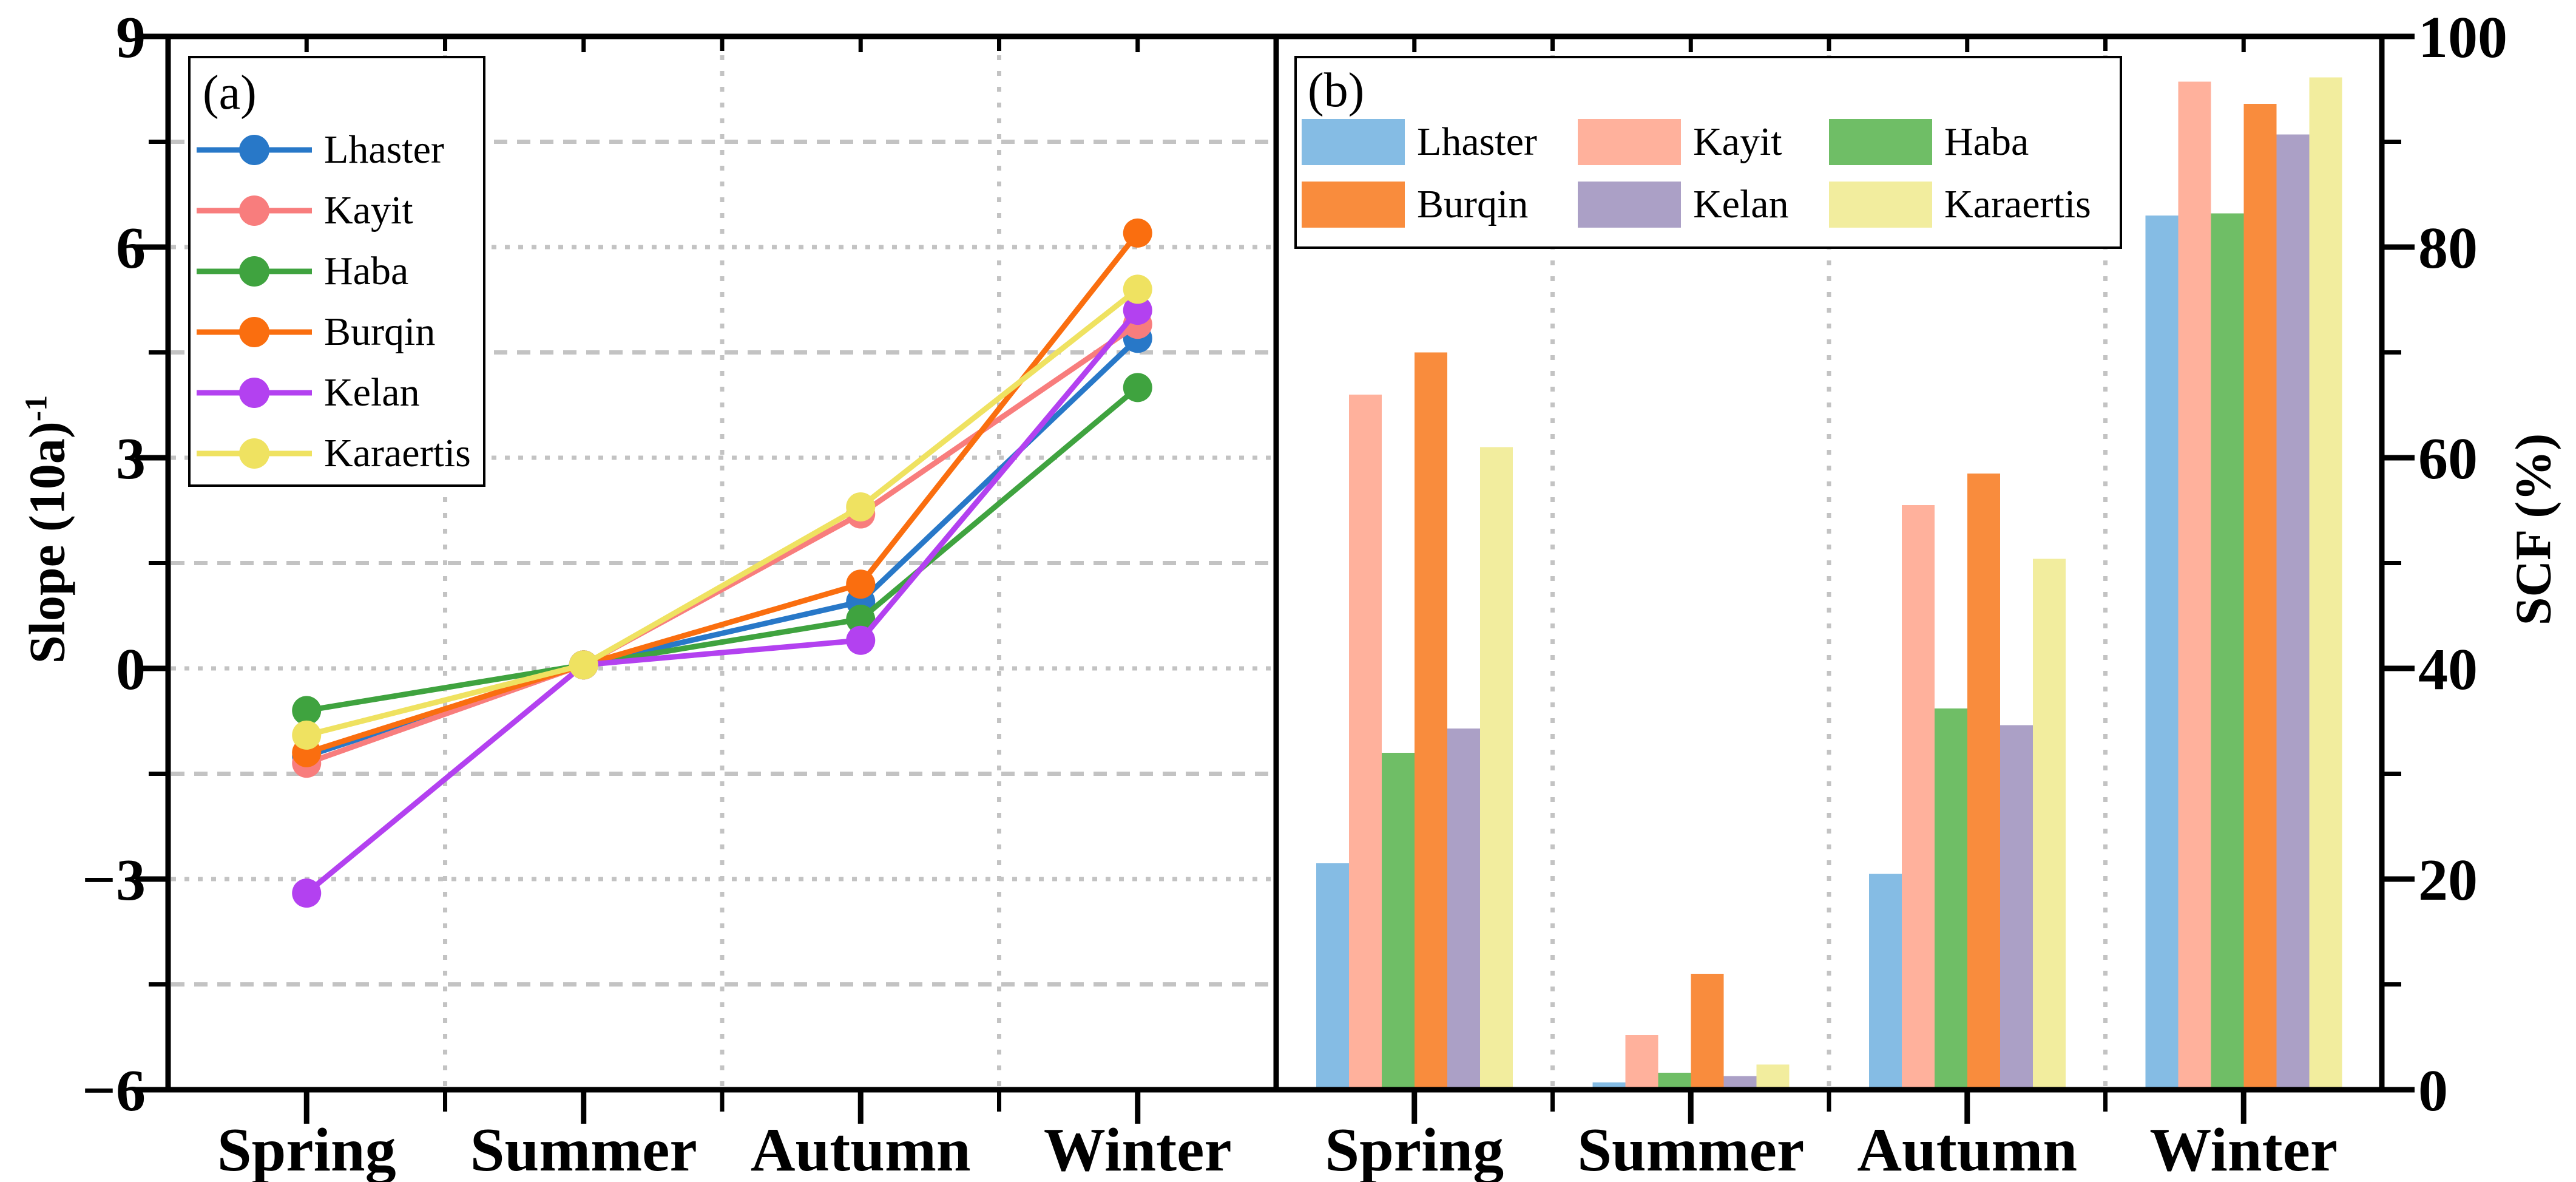 This screenshot has height=1182, width=2576. Describe the element at coordinates (1336, 90) in the screenshot. I see `panel-b-label: (b)` at that location.